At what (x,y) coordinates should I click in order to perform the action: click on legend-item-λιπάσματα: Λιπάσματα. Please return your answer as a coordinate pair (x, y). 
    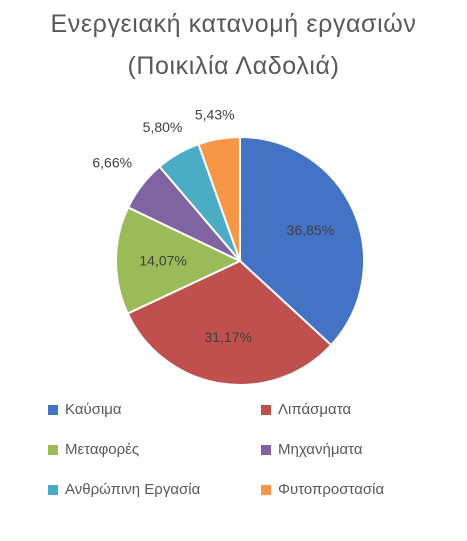
    Looking at the image, I should click on (306, 409).